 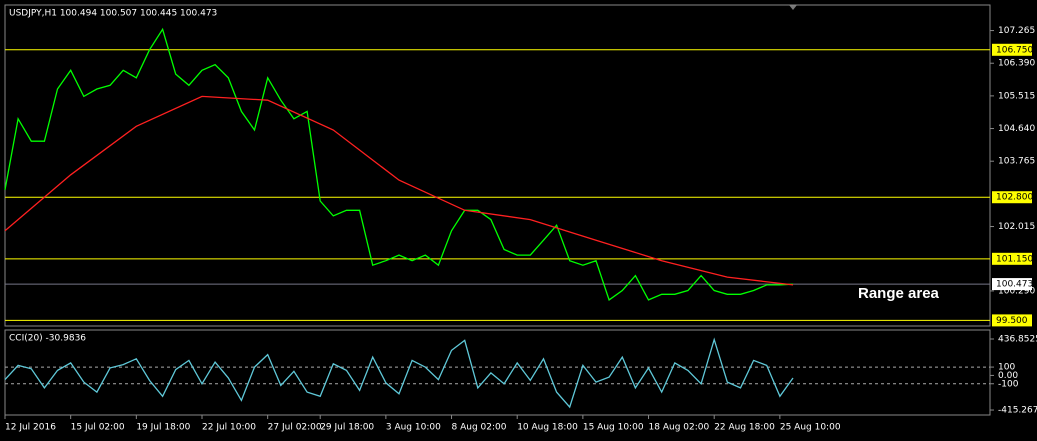 I want to click on x-tick-label: 12 Jul 2016, so click(x=30, y=428).